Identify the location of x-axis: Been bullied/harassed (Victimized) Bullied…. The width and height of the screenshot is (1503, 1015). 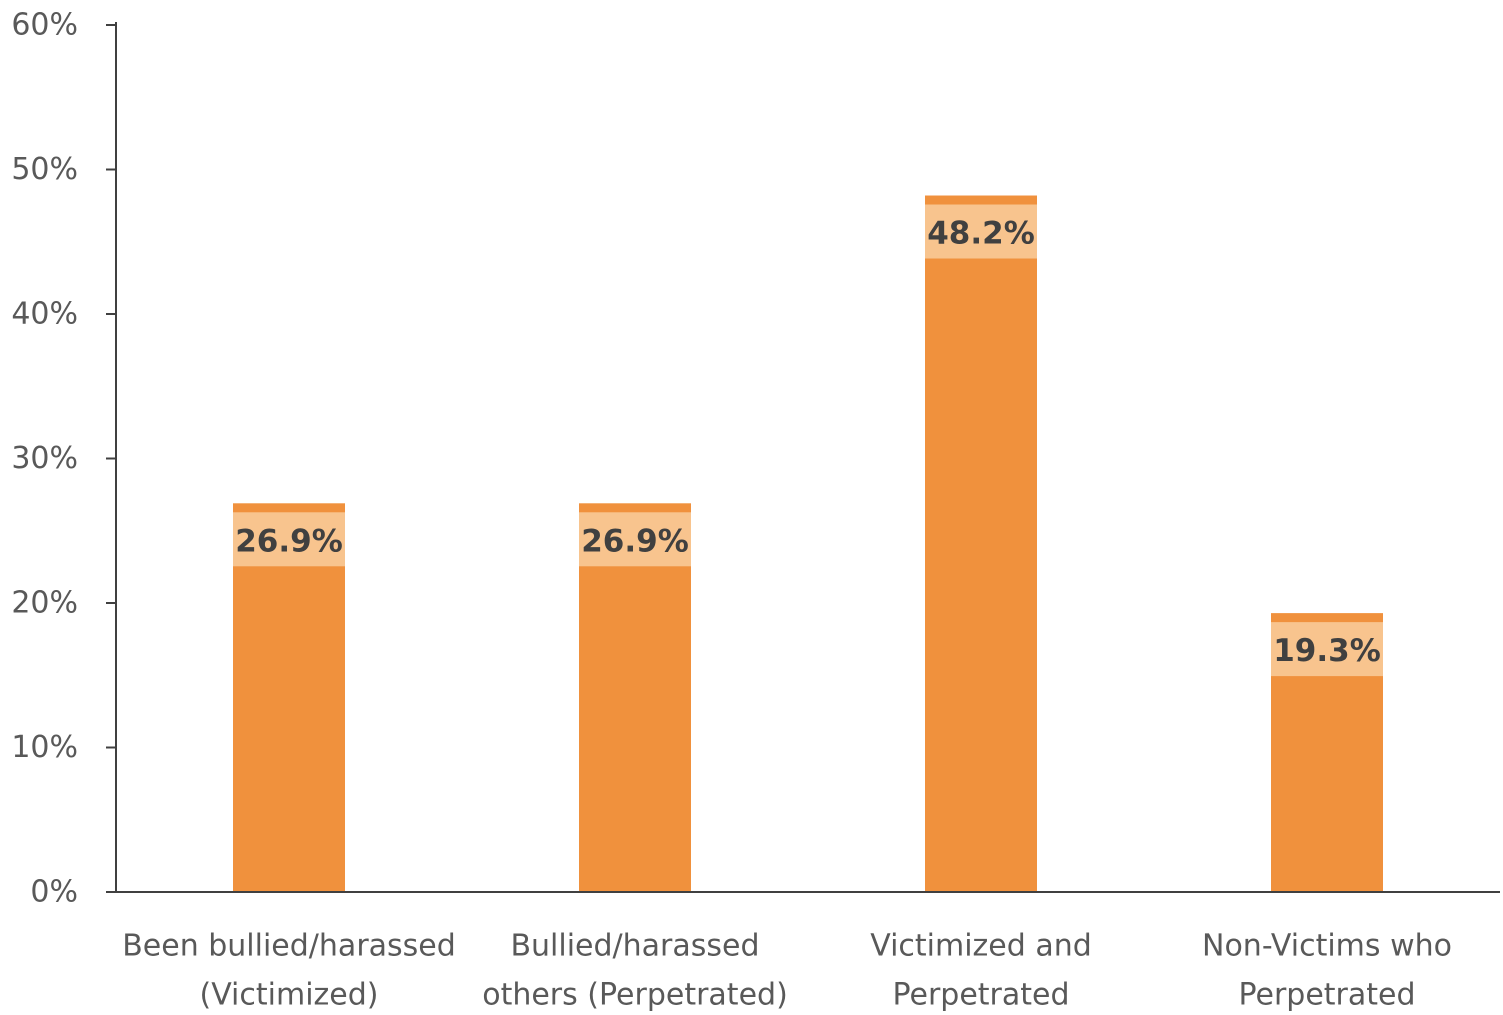
(808, 952).